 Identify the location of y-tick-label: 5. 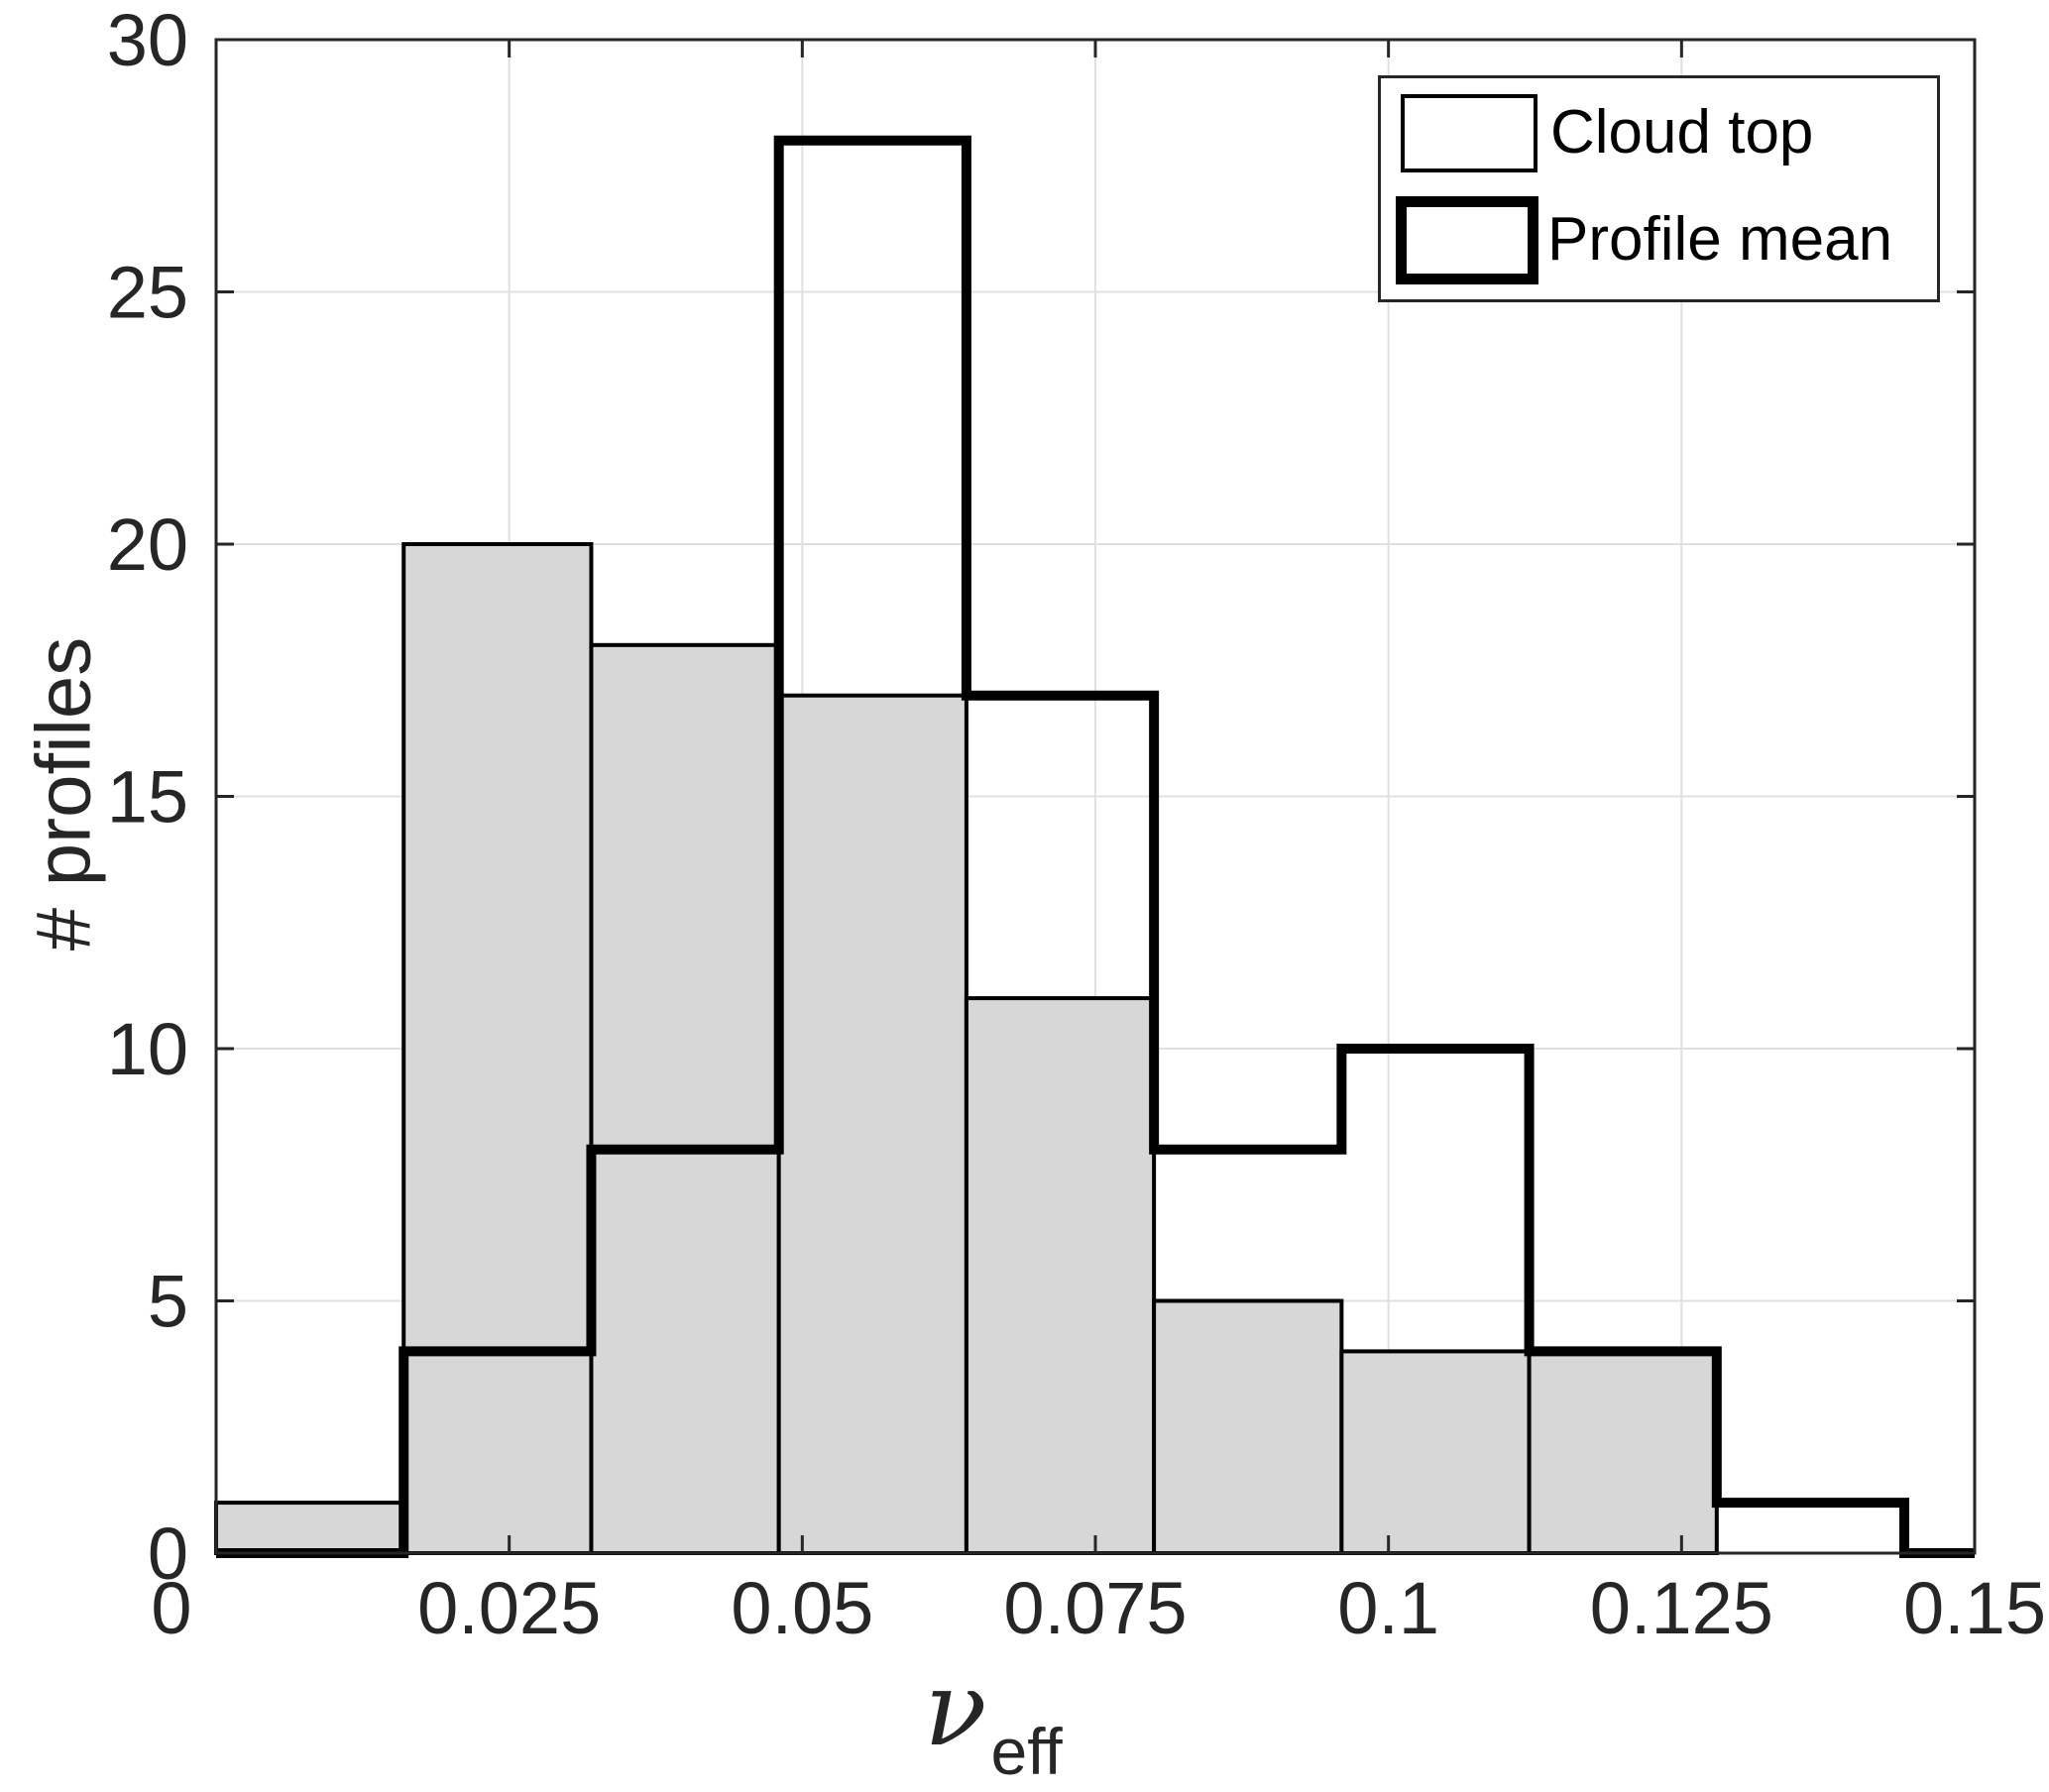
(168, 1302).